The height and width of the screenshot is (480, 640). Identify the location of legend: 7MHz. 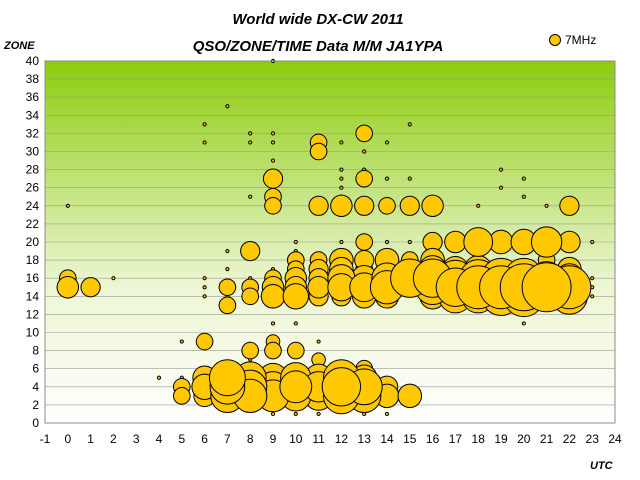
(572, 40).